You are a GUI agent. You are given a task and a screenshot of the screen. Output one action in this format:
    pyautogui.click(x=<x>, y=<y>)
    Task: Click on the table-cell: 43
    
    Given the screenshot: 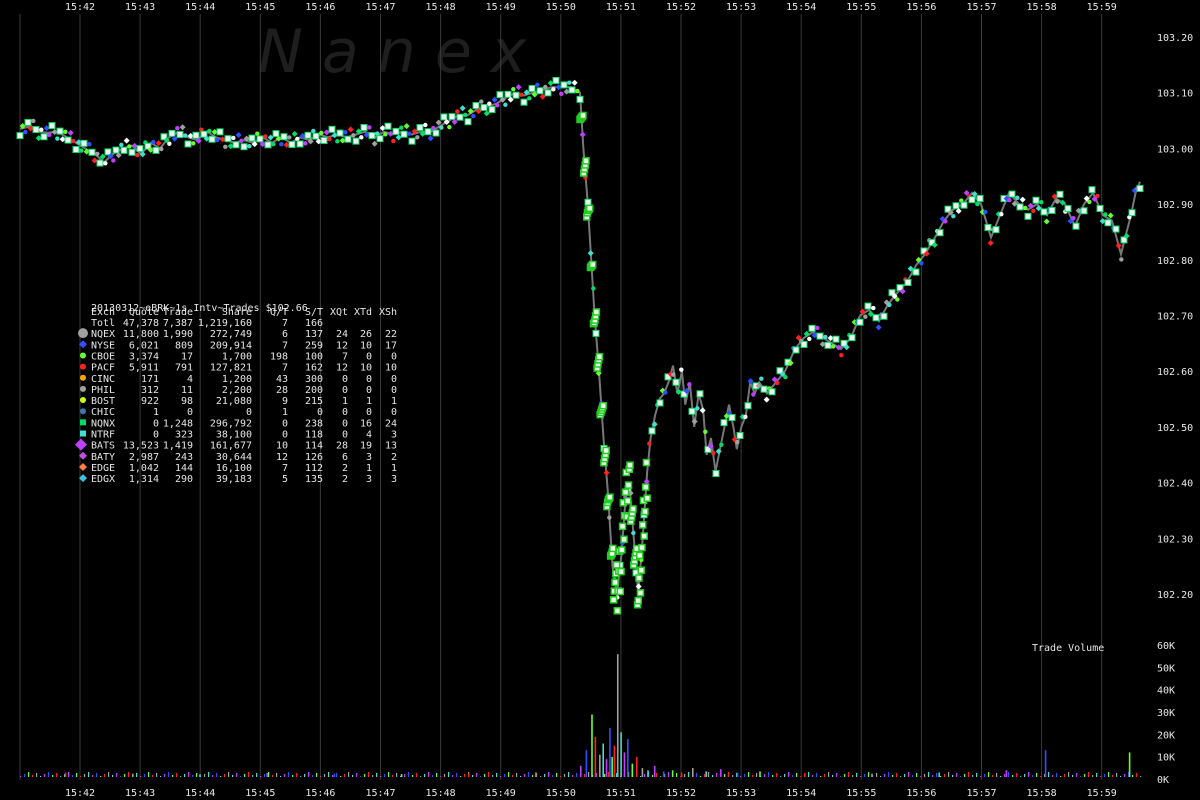 What is the action you would take?
    pyautogui.click(x=282, y=379)
    